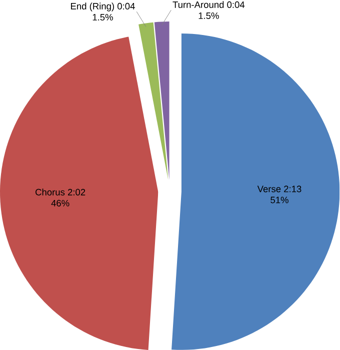  Describe the element at coordinates (60, 203) in the screenshot. I see `data-label: 46%` at that location.